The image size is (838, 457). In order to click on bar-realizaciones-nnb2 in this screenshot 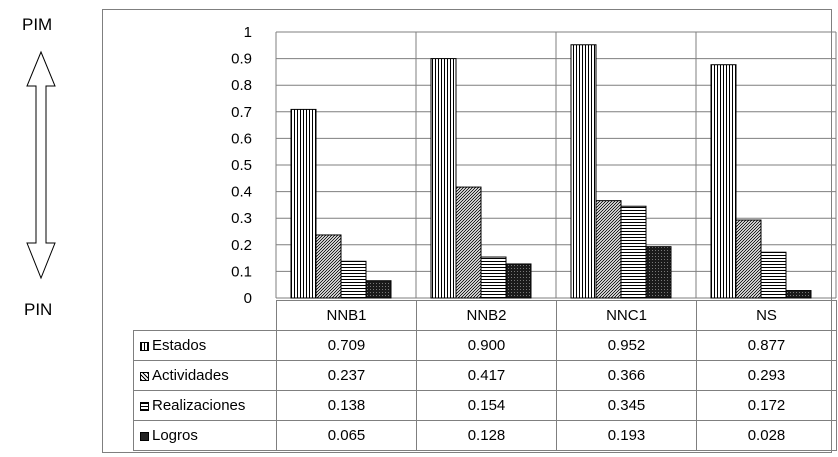, I will do `click(493, 277)`.